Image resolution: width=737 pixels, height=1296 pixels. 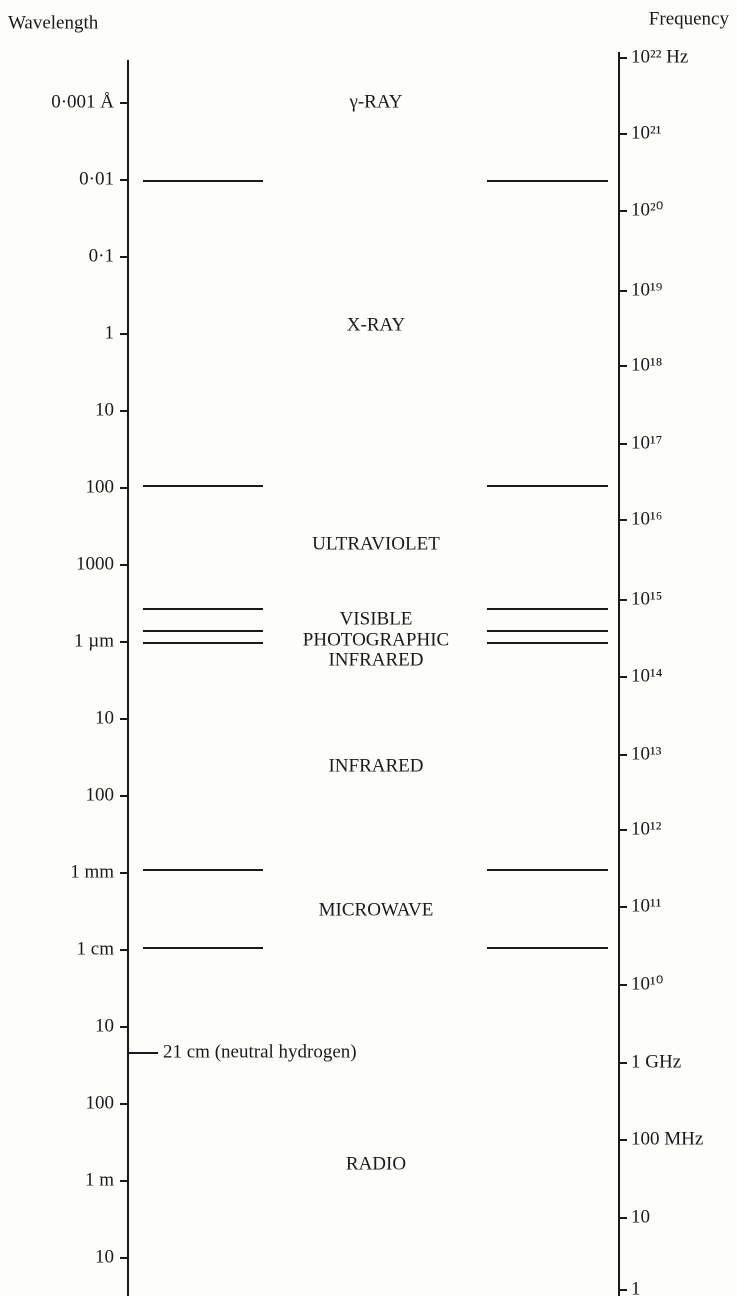 What do you see at coordinates (376, 1163) in the screenshot?
I see `region-label: RADIO` at bounding box center [376, 1163].